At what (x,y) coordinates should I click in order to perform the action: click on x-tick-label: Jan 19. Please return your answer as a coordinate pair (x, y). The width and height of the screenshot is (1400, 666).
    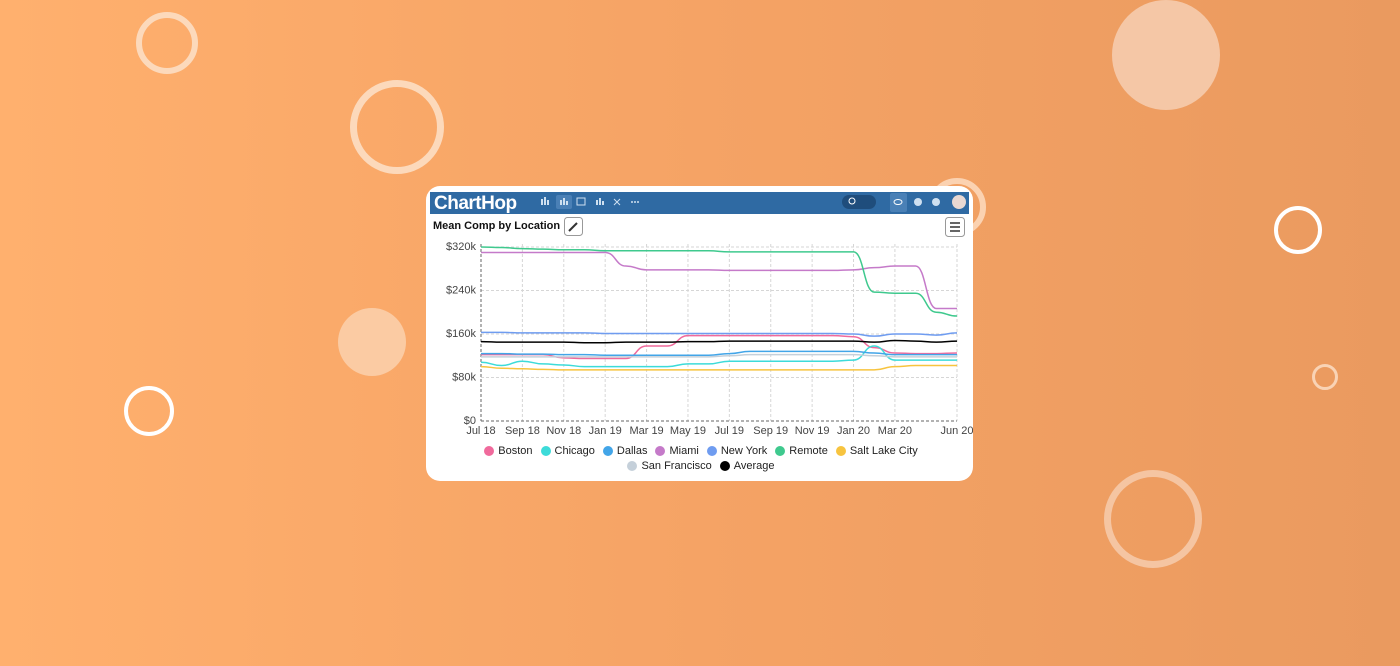
    Looking at the image, I should click on (605, 431).